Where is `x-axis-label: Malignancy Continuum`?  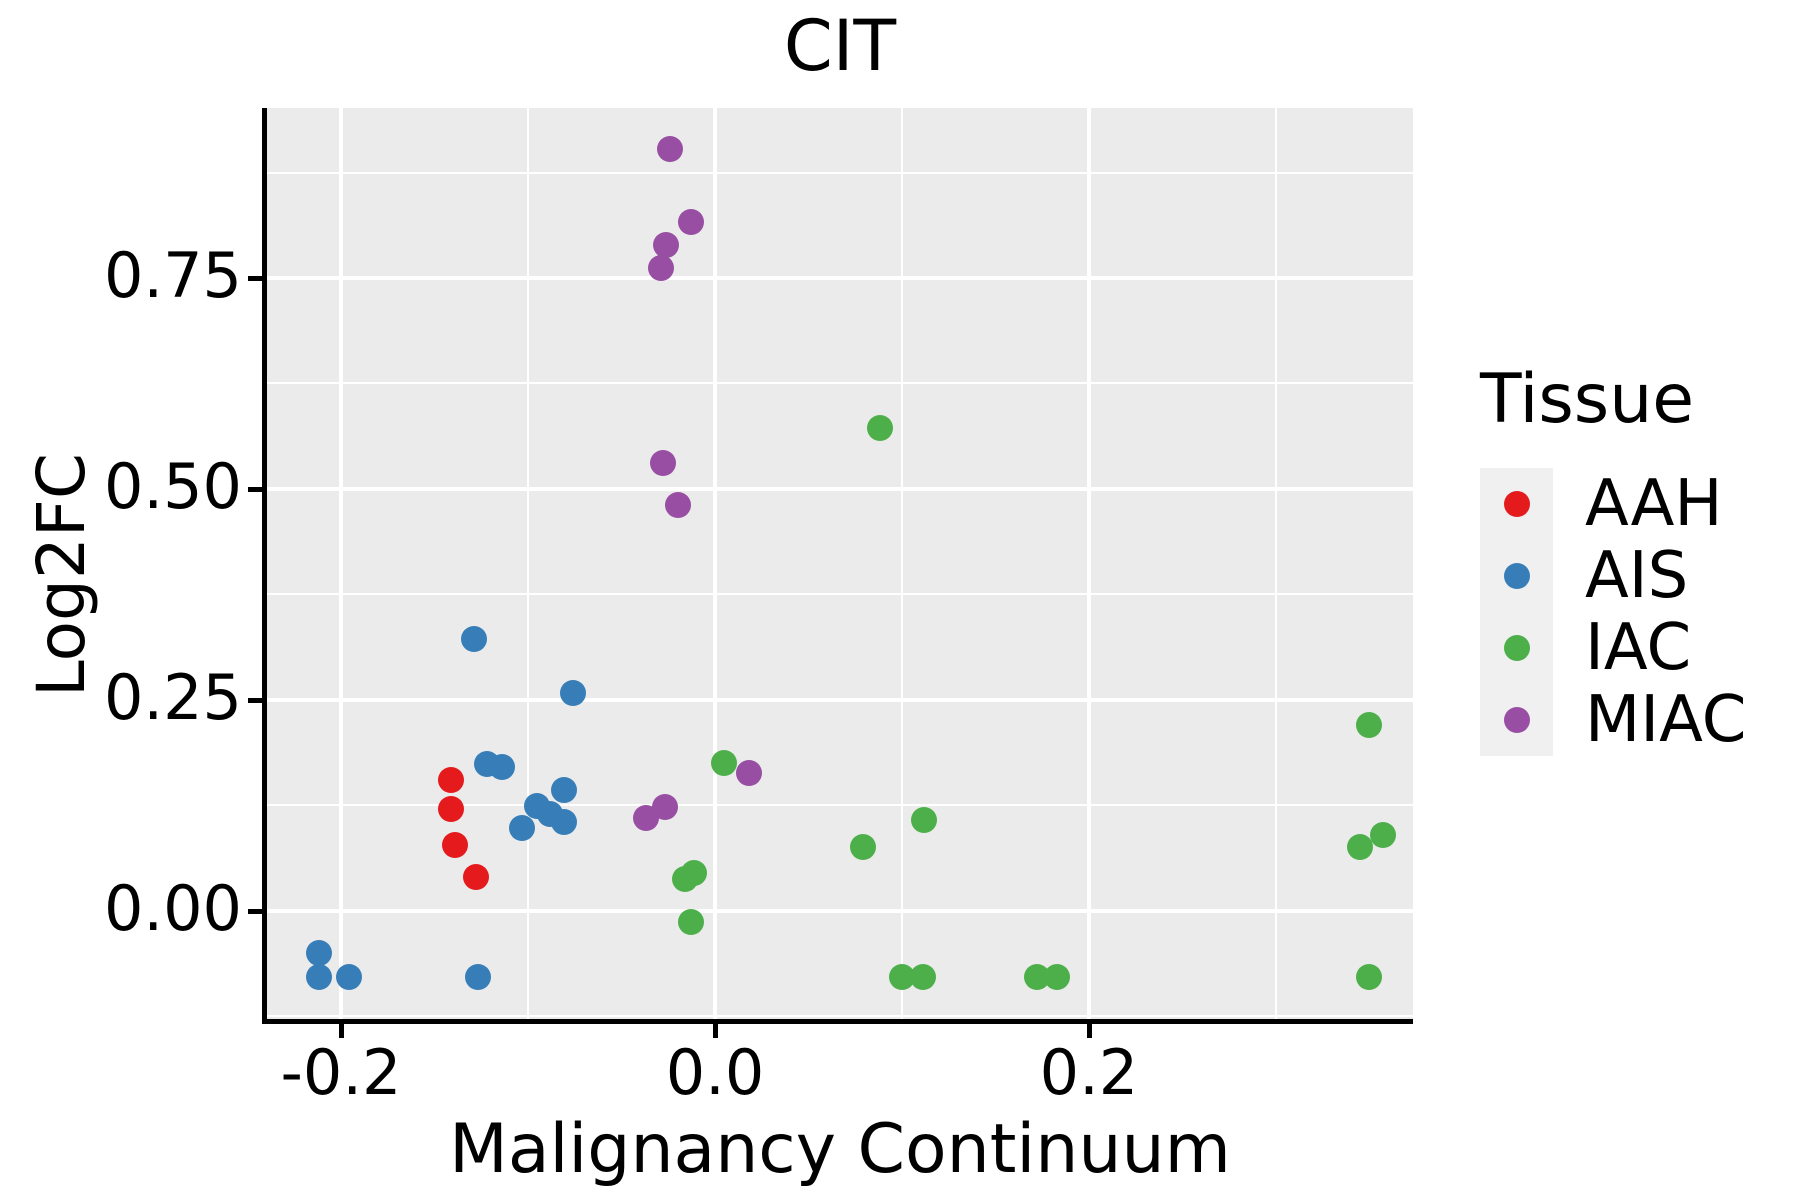
x-axis-label: Malignancy Continuum is located at coordinates (840, 1149).